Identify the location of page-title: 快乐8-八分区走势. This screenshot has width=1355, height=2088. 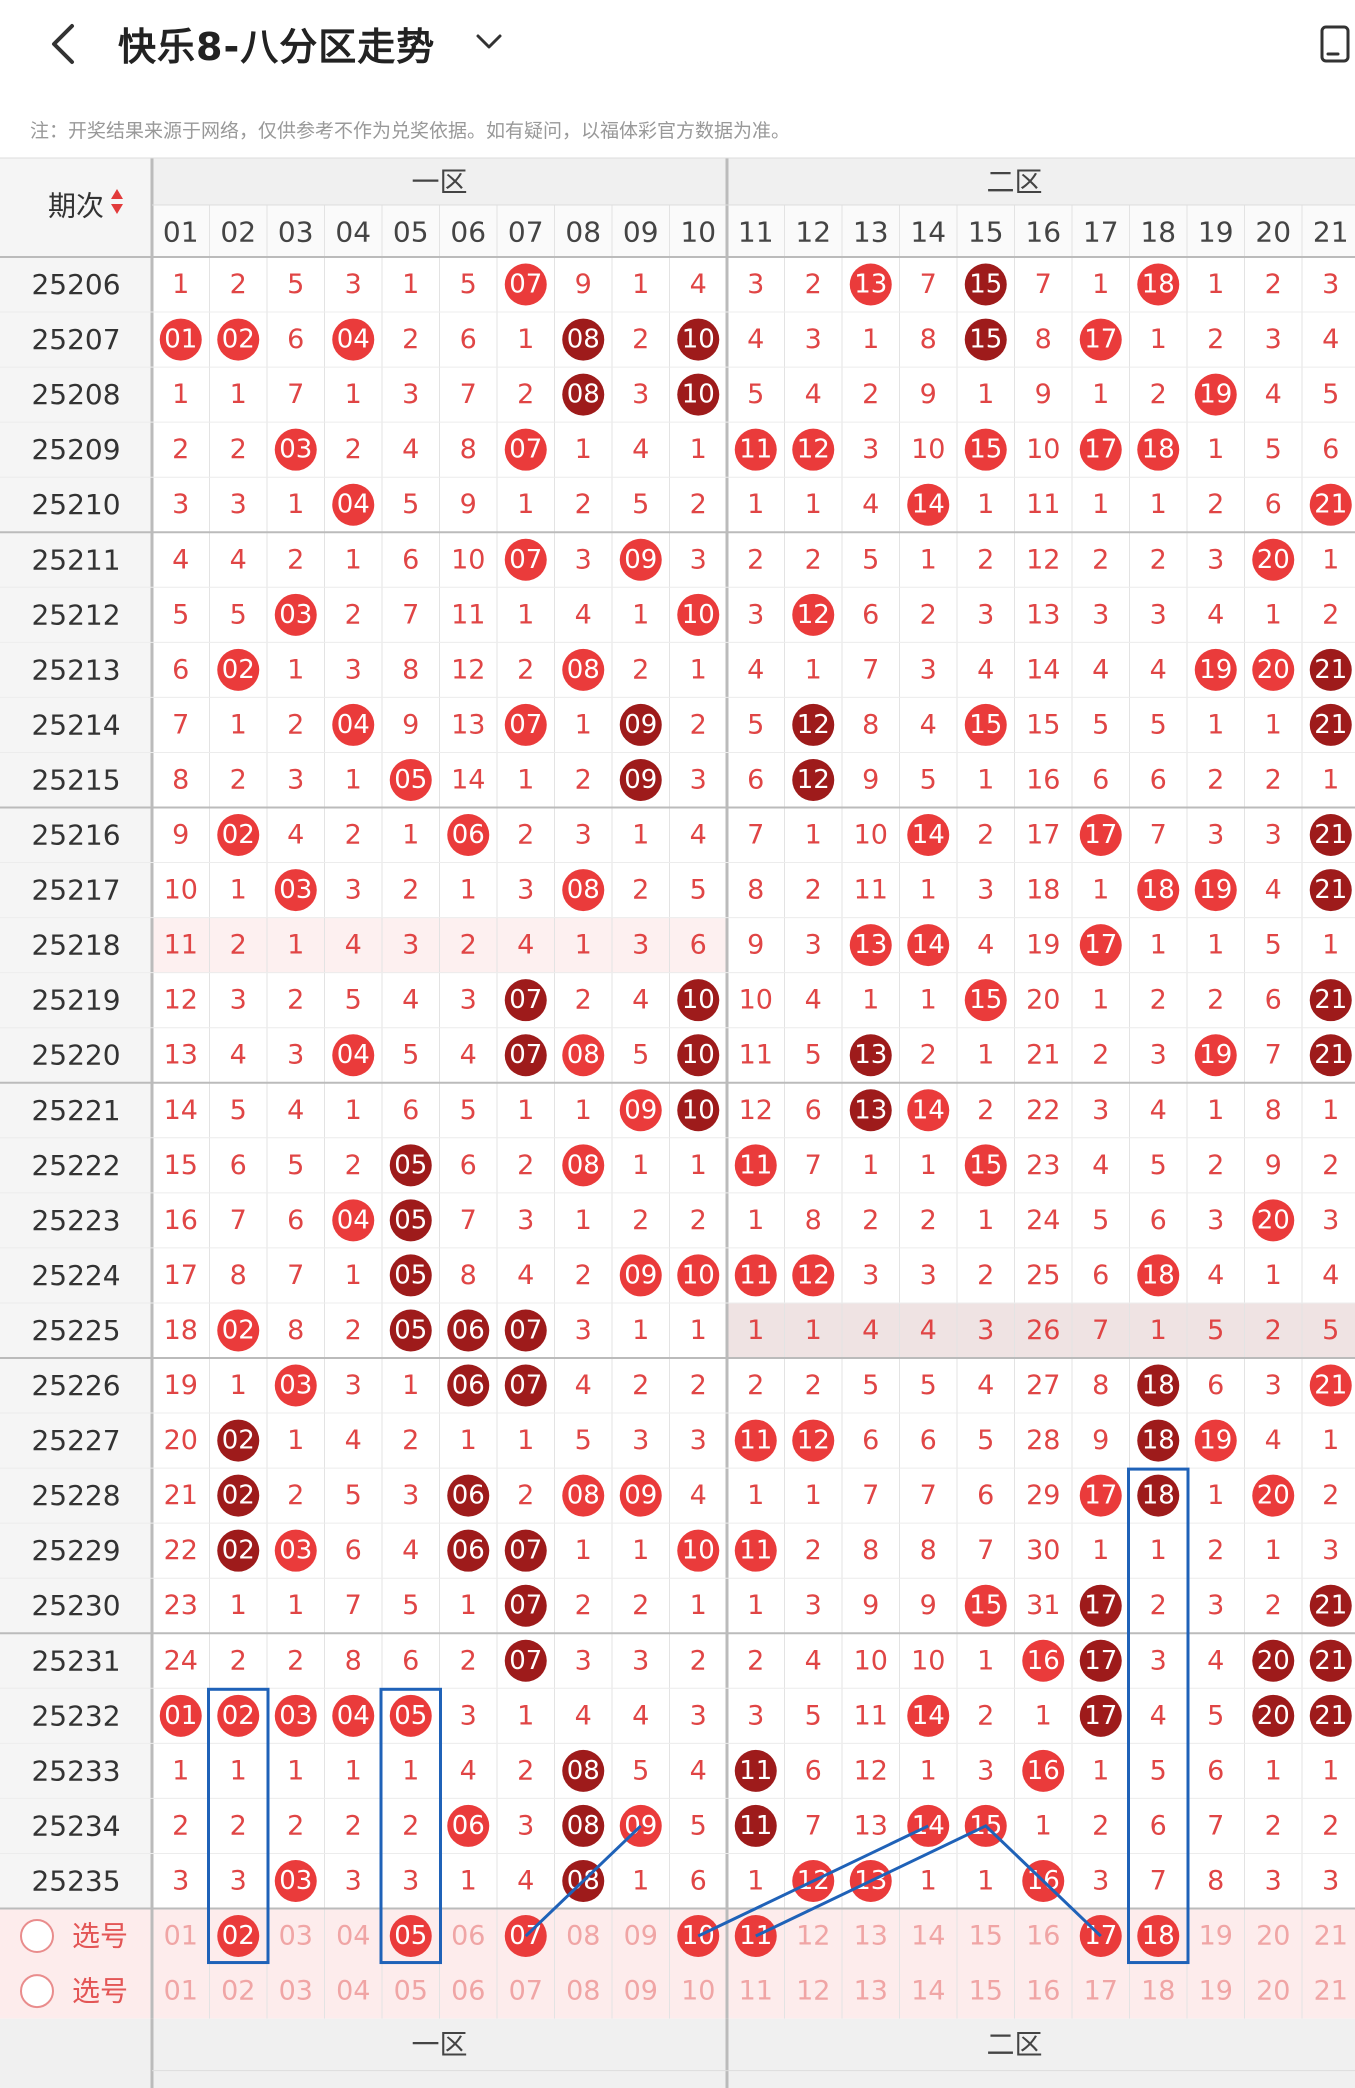
(277, 47).